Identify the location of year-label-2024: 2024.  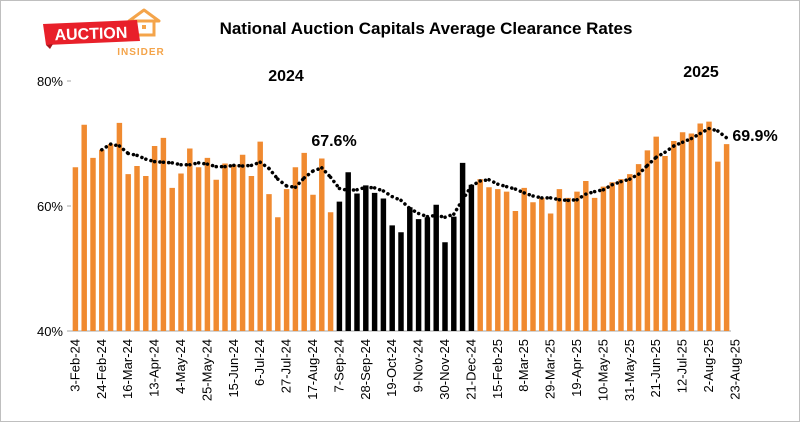
(286, 76).